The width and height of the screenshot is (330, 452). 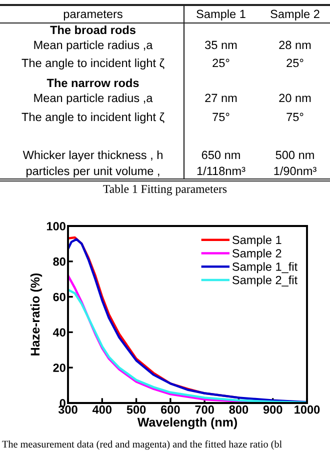 I want to click on text: The measurement data (red and magenta) and the fitted haze ratio (bl, so click(x=142, y=445).